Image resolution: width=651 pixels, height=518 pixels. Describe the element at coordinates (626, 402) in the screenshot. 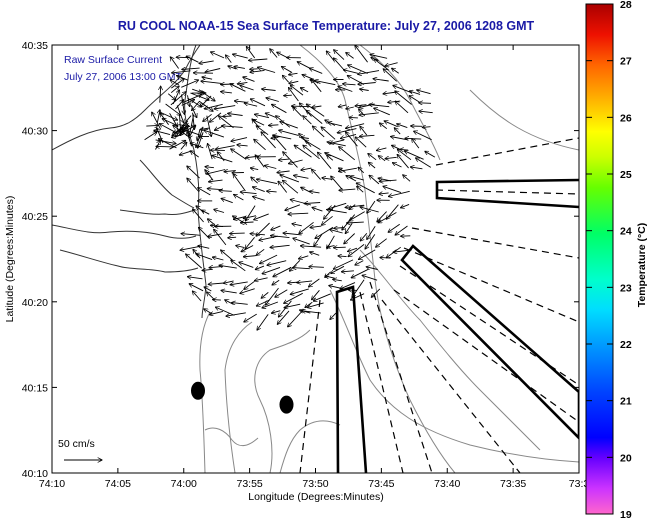

I see `colorbar-tick-label: 21` at that location.